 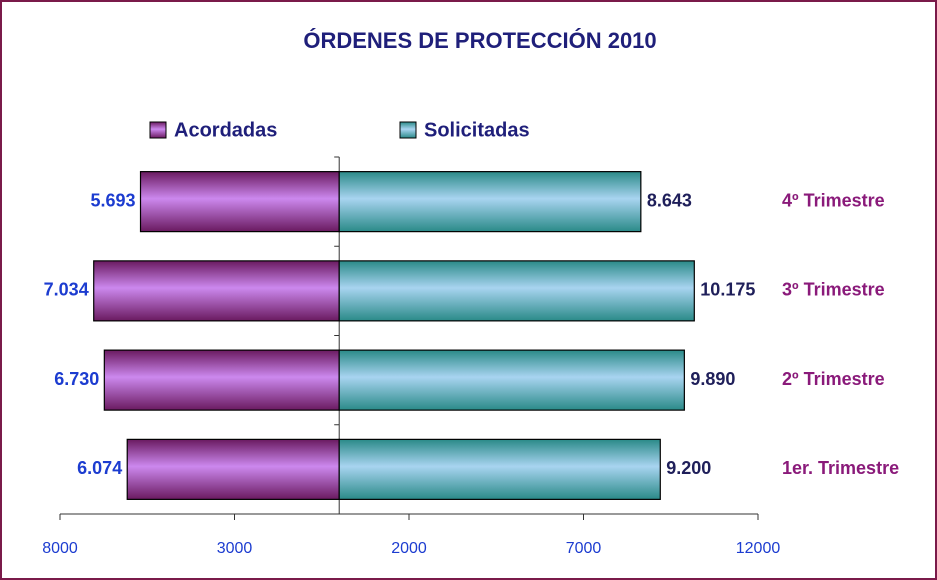 I want to click on x-tick-label: 12000, so click(x=758, y=548).